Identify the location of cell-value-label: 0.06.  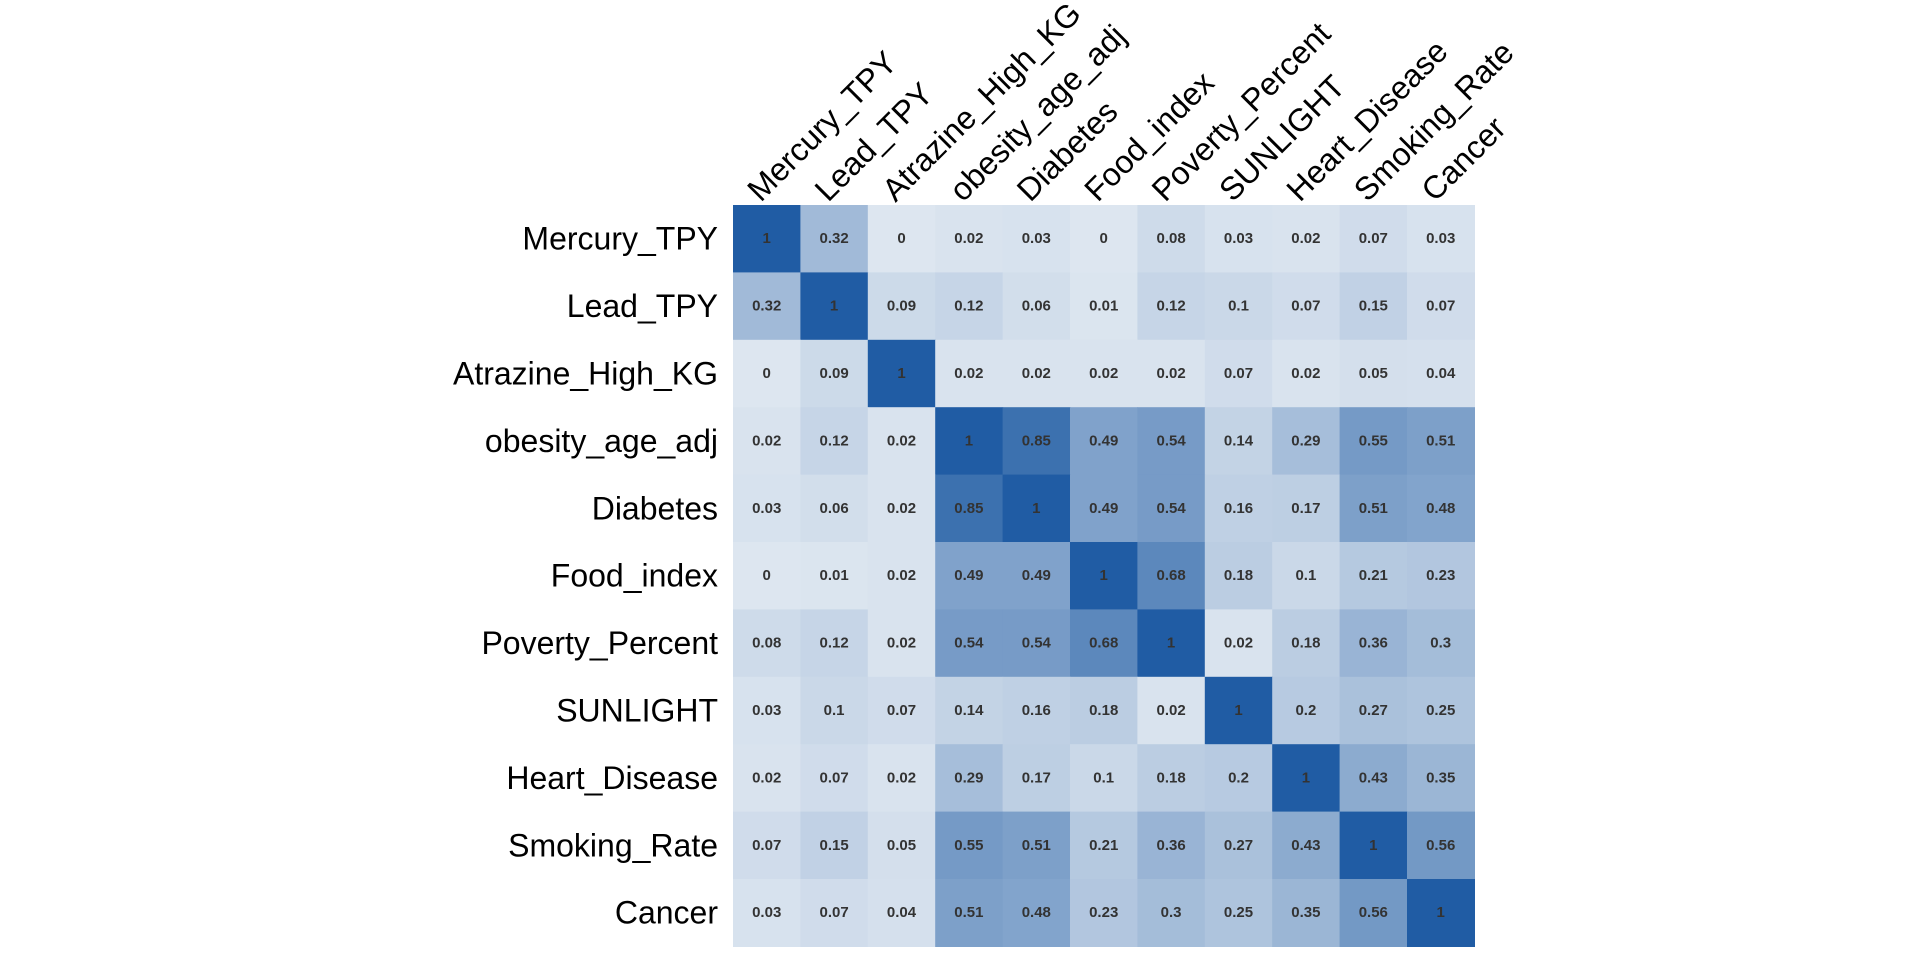
(1036, 306).